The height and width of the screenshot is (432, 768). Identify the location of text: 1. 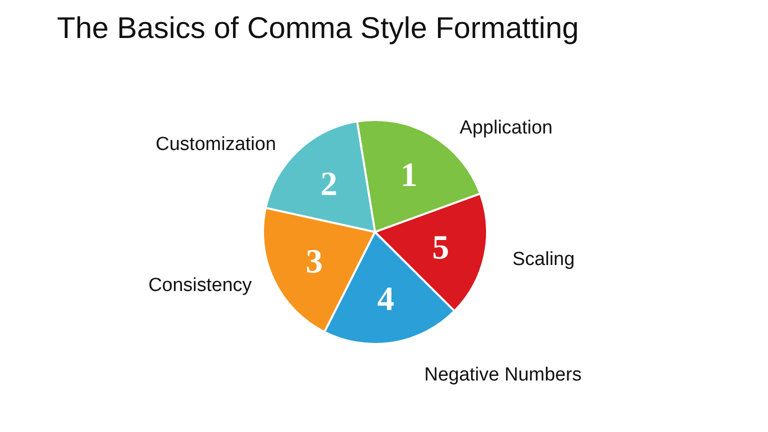
(409, 175).